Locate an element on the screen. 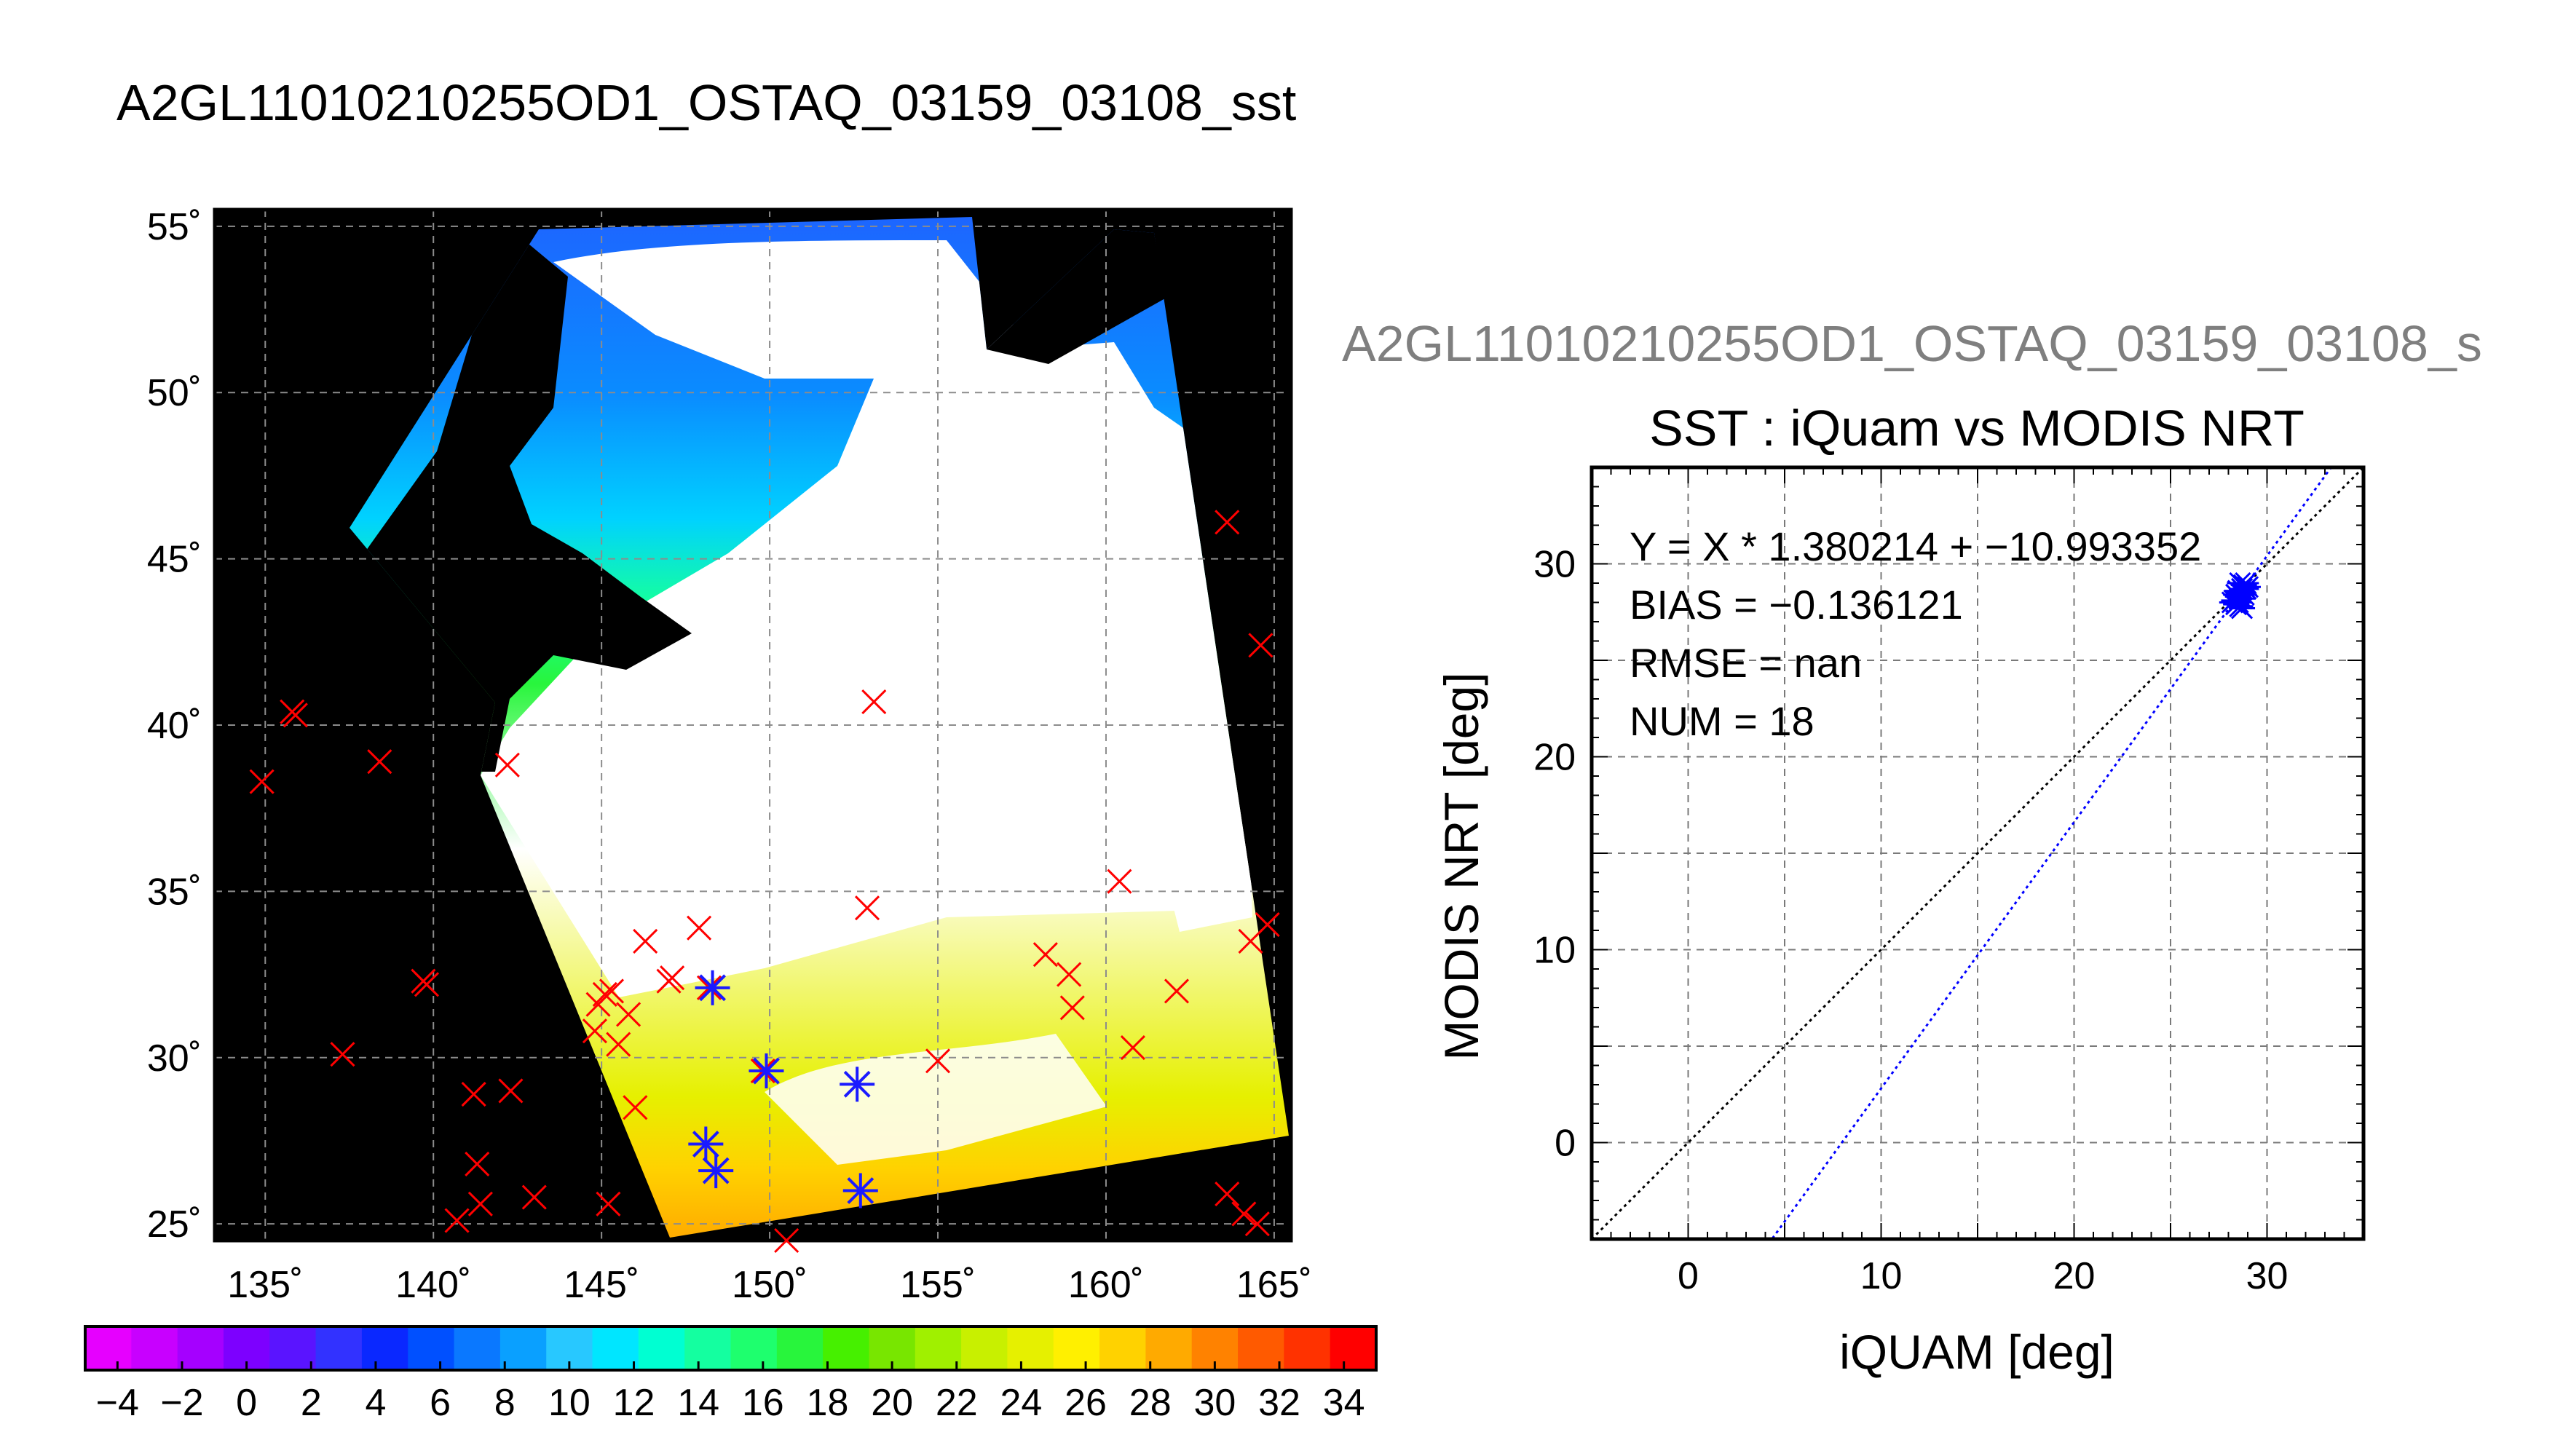 This screenshot has width=2555, height=1456. scatter-y-tick-label: 0 is located at coordinates (1565, 1144).